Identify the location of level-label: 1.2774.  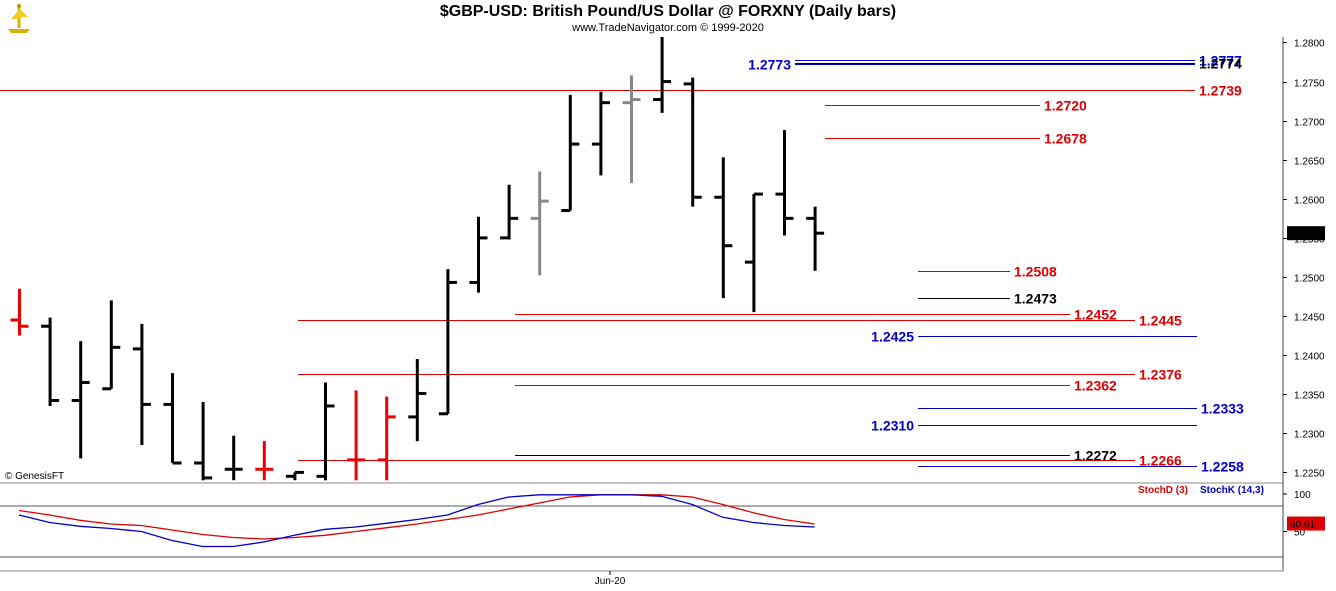
(1220, 64).